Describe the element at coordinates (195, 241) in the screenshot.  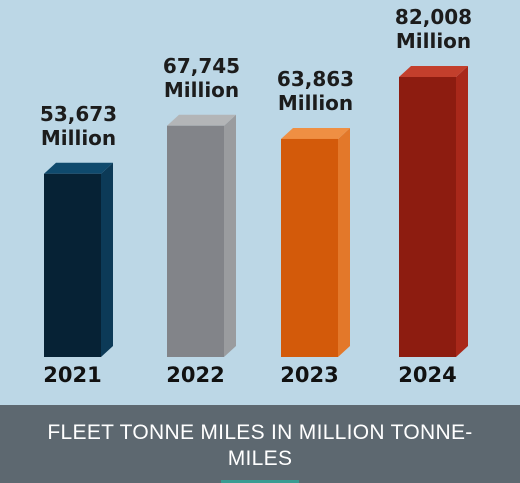
I see `bar-front-2022` at that location.